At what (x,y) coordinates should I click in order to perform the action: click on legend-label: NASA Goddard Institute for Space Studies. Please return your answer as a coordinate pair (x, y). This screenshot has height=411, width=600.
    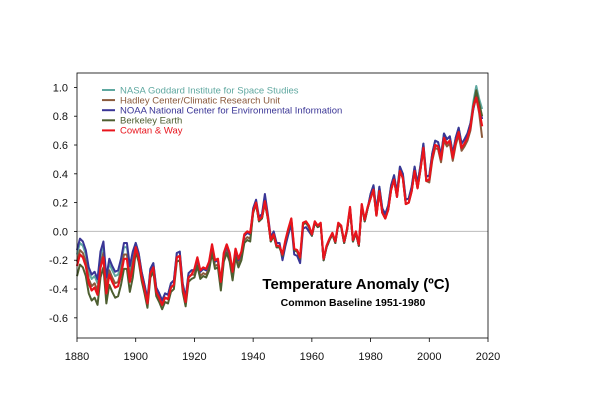
    Looking at the image, I should click on (209, 90).